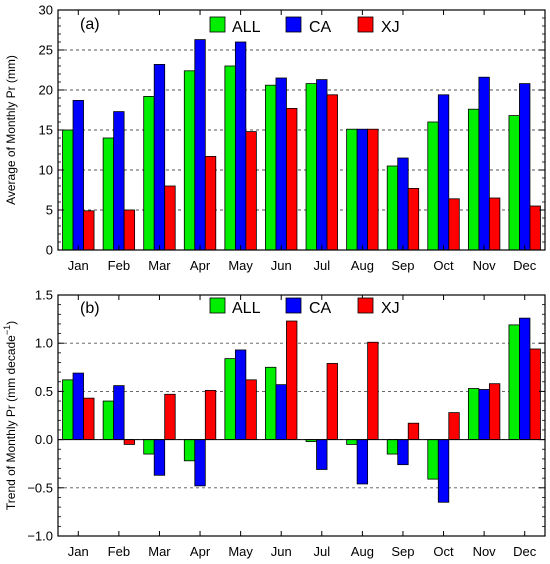 The image size is (550, 564). What do you see at coordinates (68, 410) in the screenshot?
I see `bar-all-jan` at bounding box center [68, 410].